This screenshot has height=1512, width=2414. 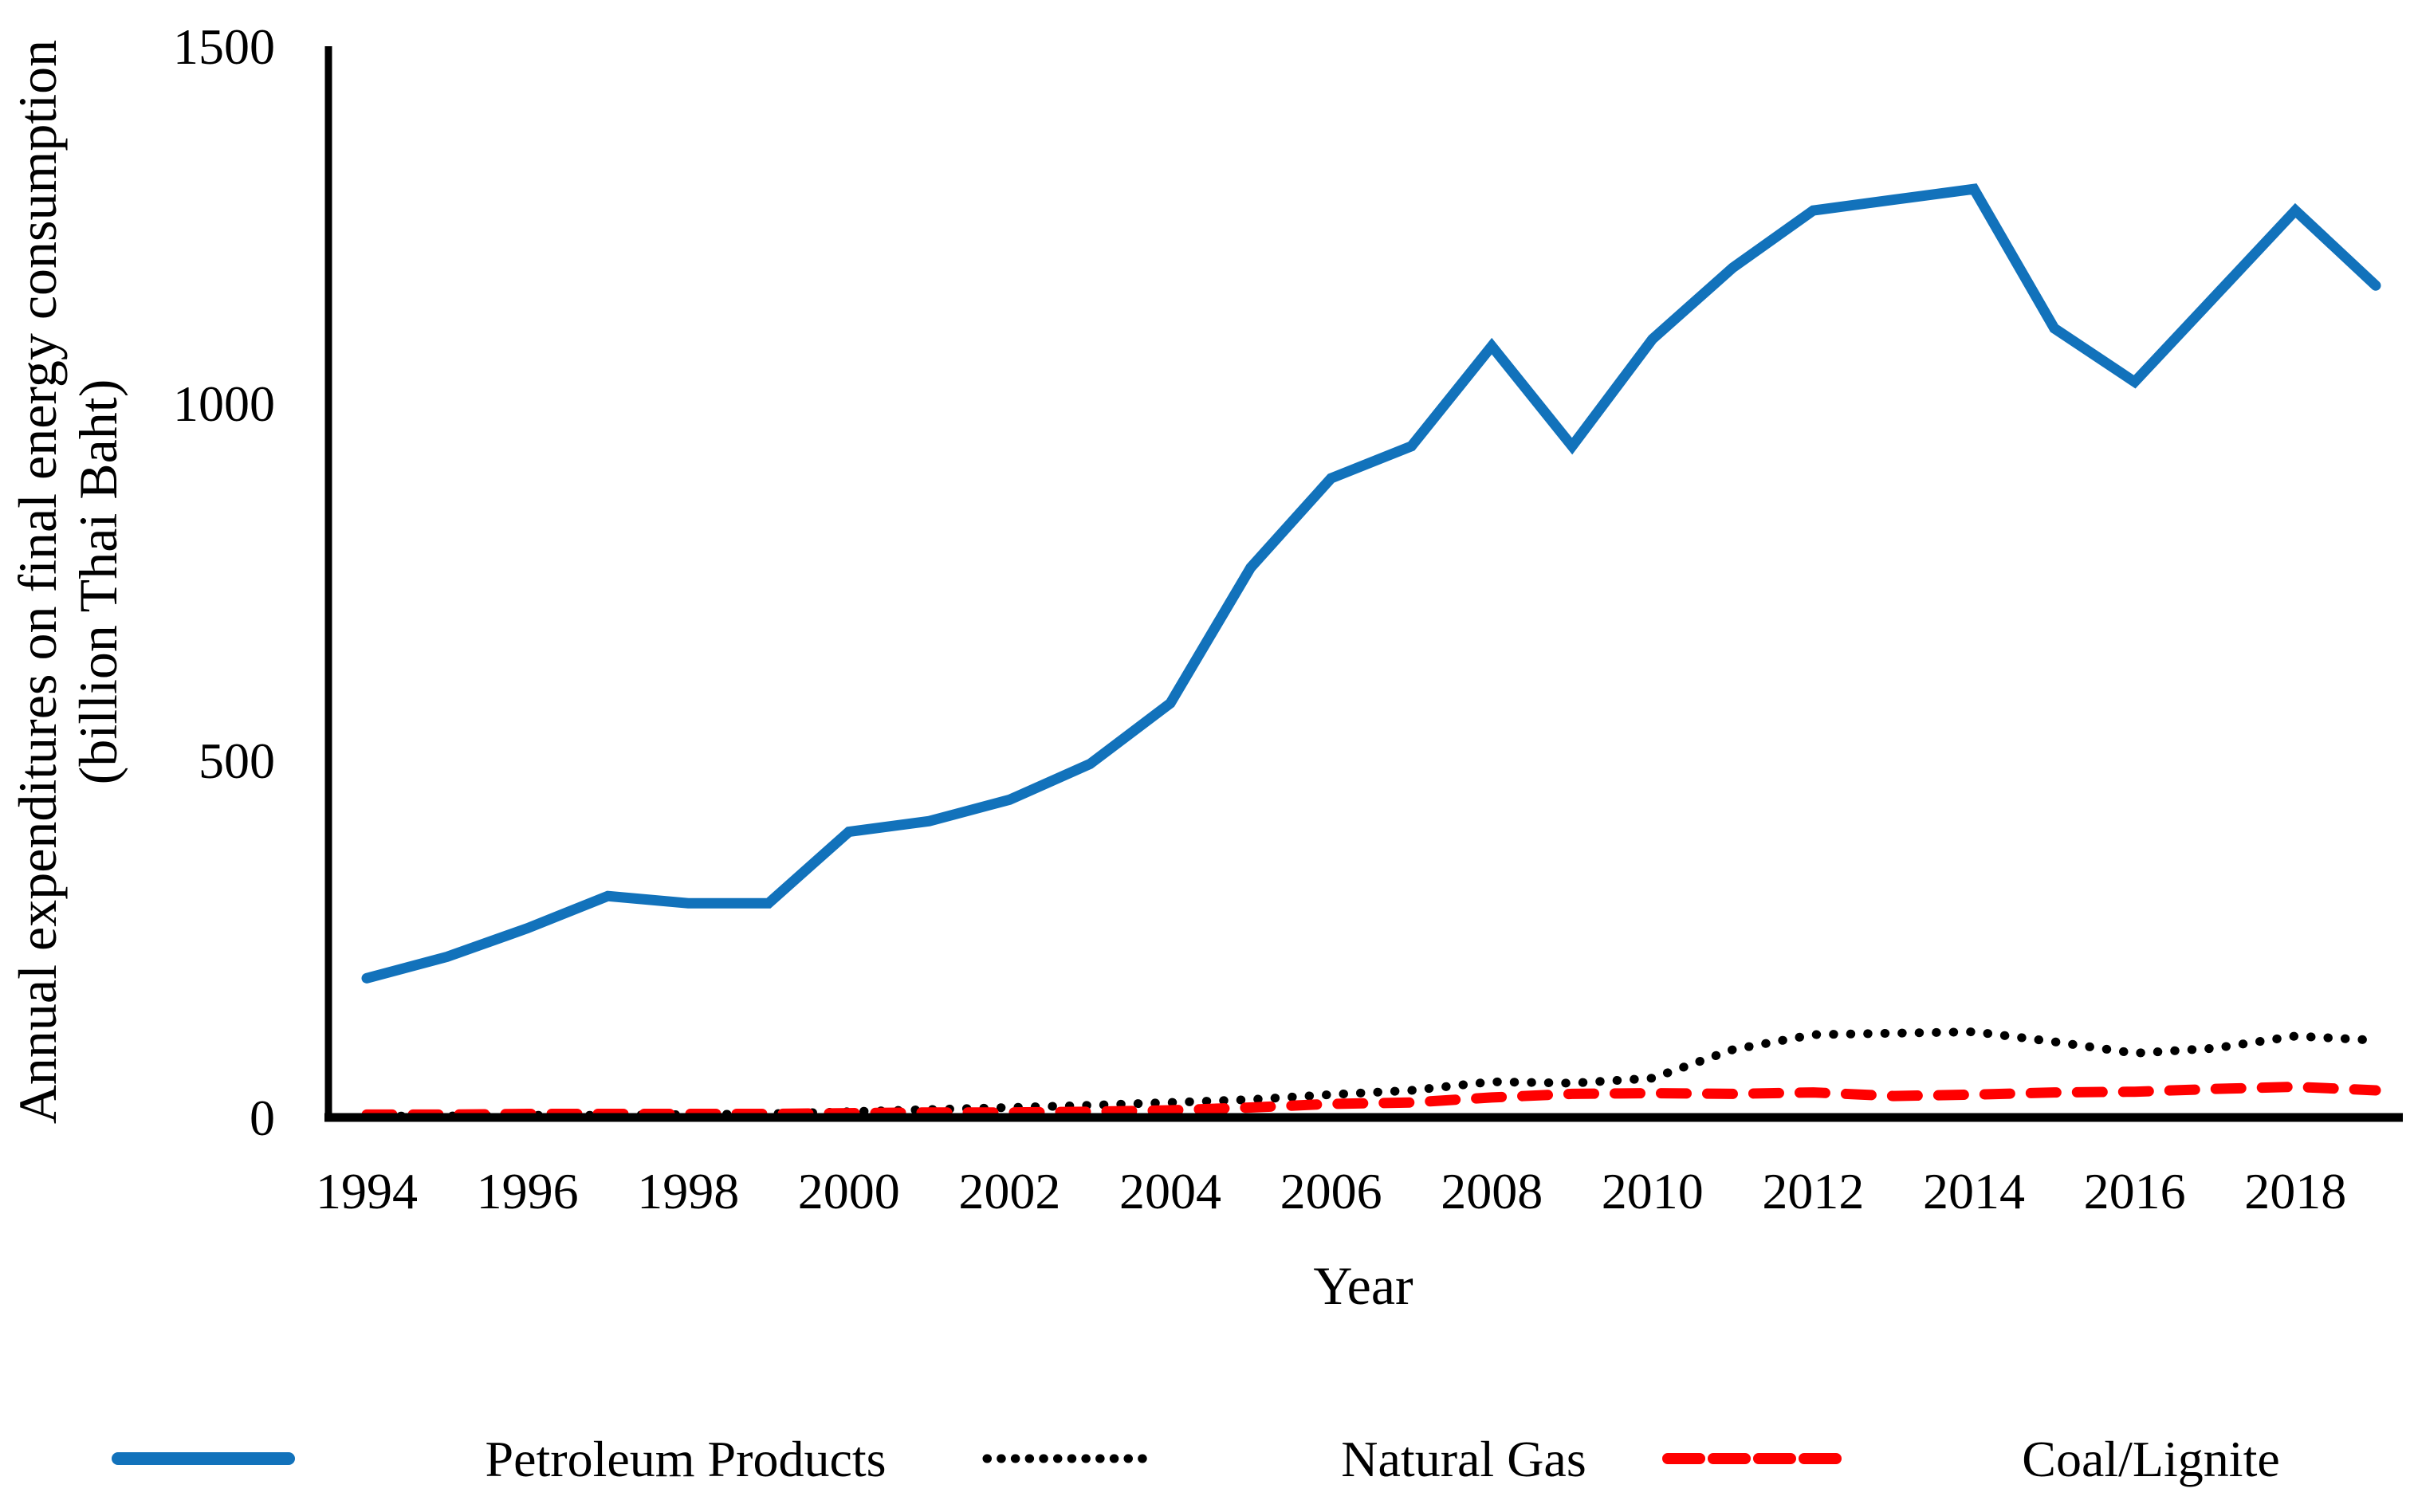 What do you see at coordinates (1813, 1191) in the screenshot?
I see `x-tick-label-2012: 2012` at bounding box center [1813, 1191].